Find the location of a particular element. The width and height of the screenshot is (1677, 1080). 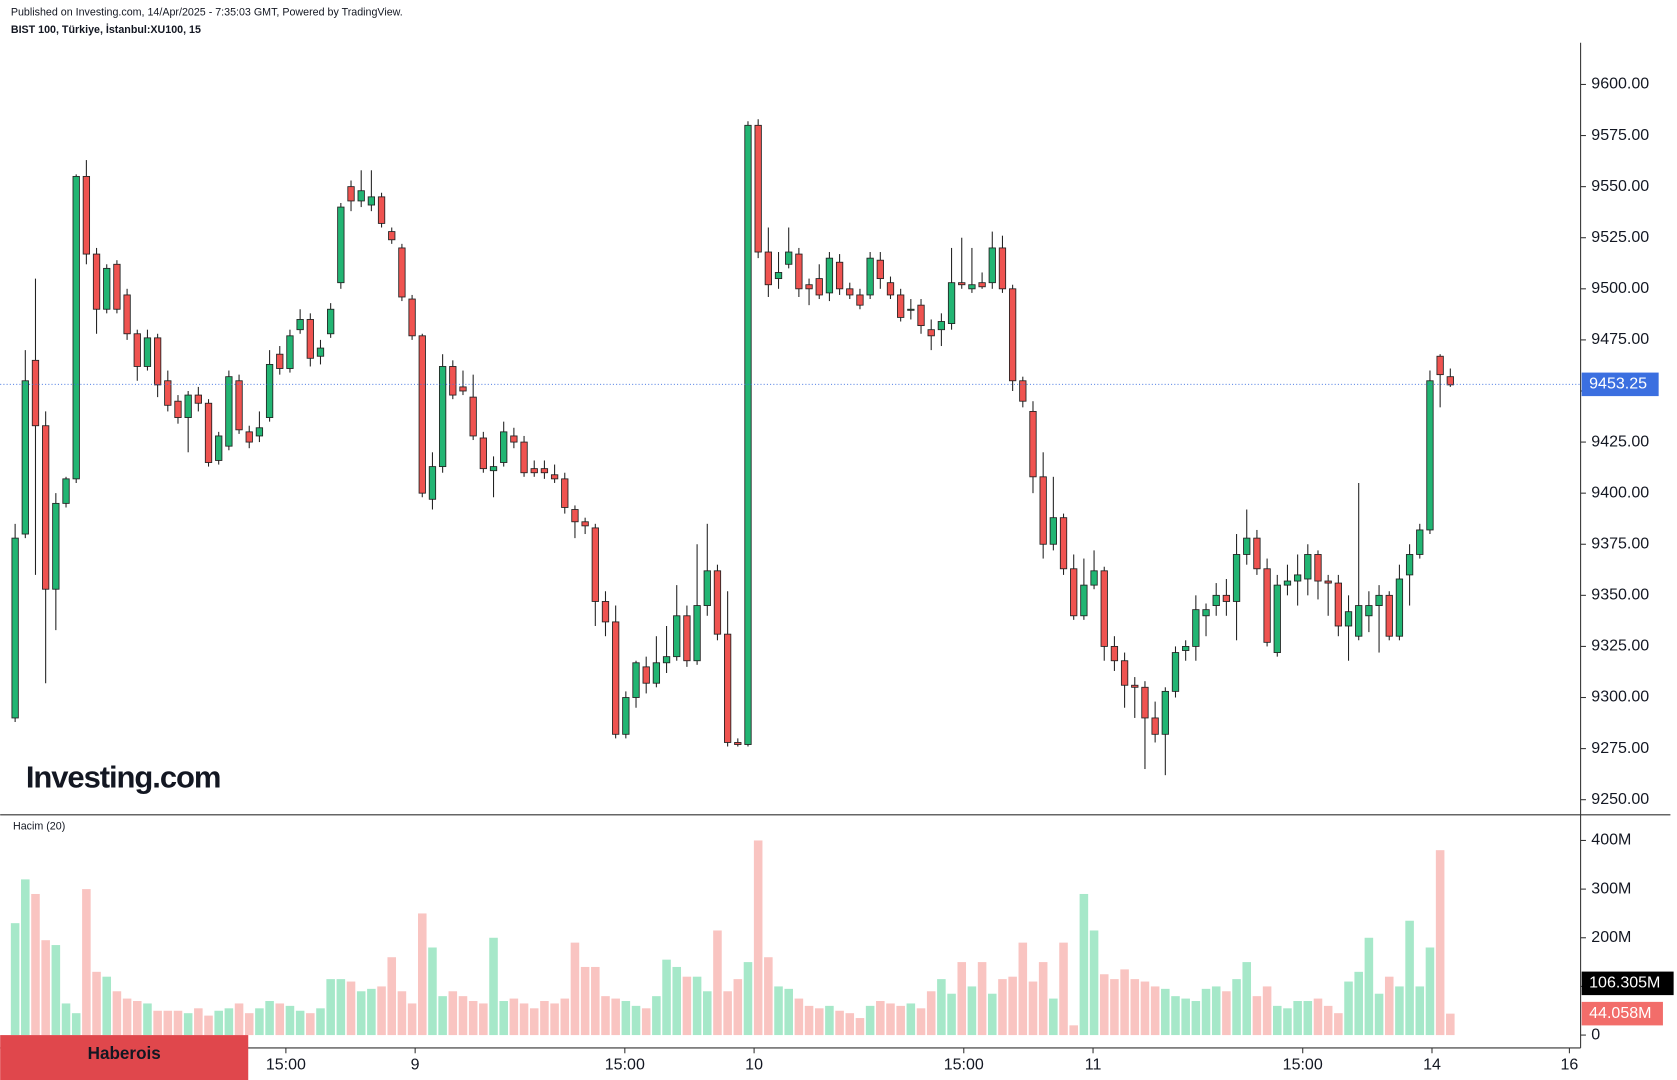

badge: Haberois is located at coordinates (124, 1053).